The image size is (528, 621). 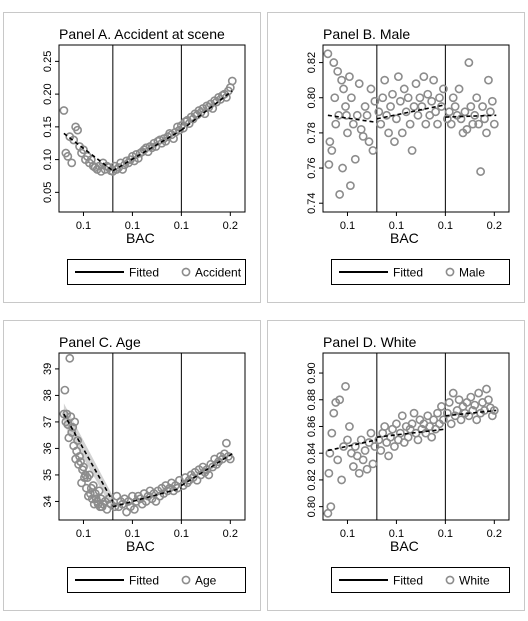 I want to click on y-tick-label: 0.25, so click(x=48, y=61).